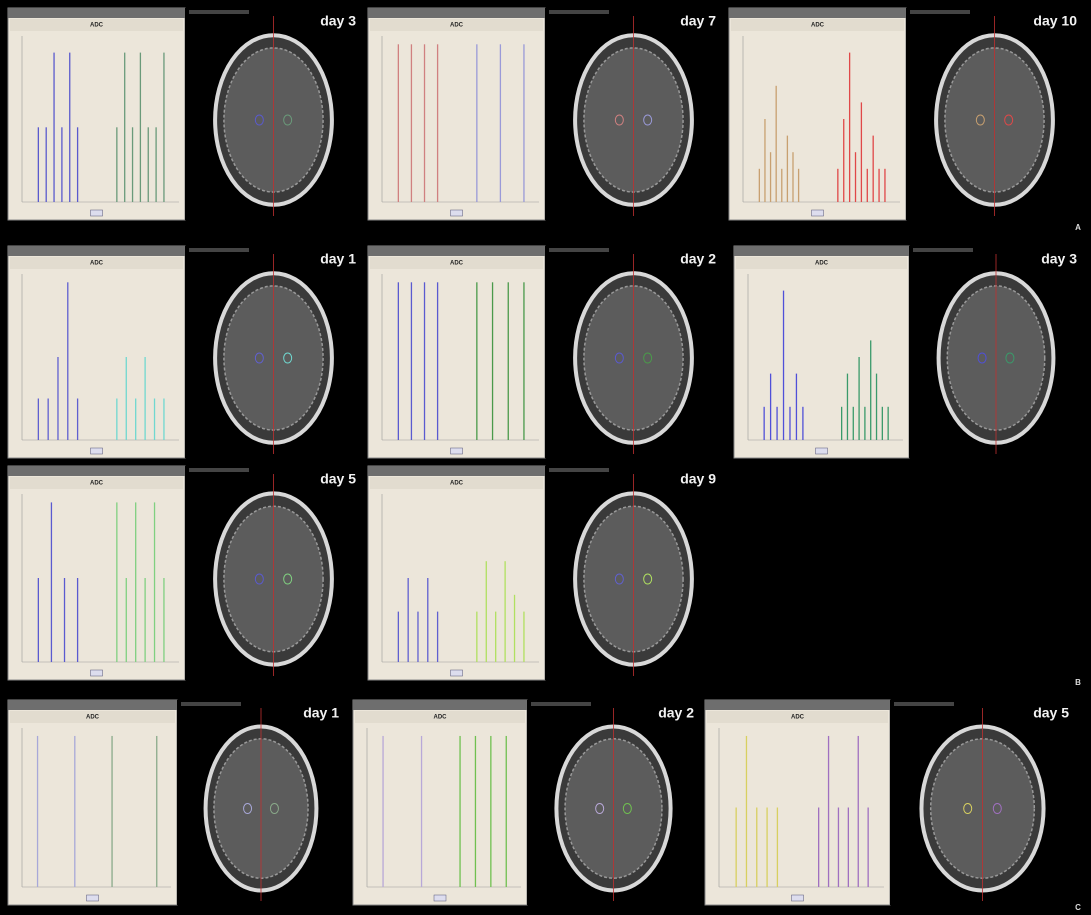 This screenshot has width=1091, height=915. Describe the element at coordinates (698, 21) in the screenshot. I see `day-label: day 7` at that location.